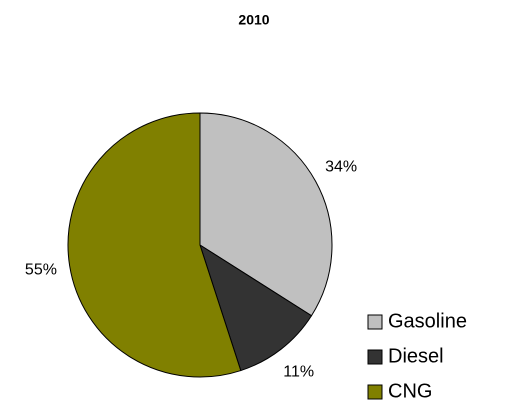 Image resolution: width=509 pixels, height=408 pixels. I want to click on data-label: 55%, so click(41, 269).